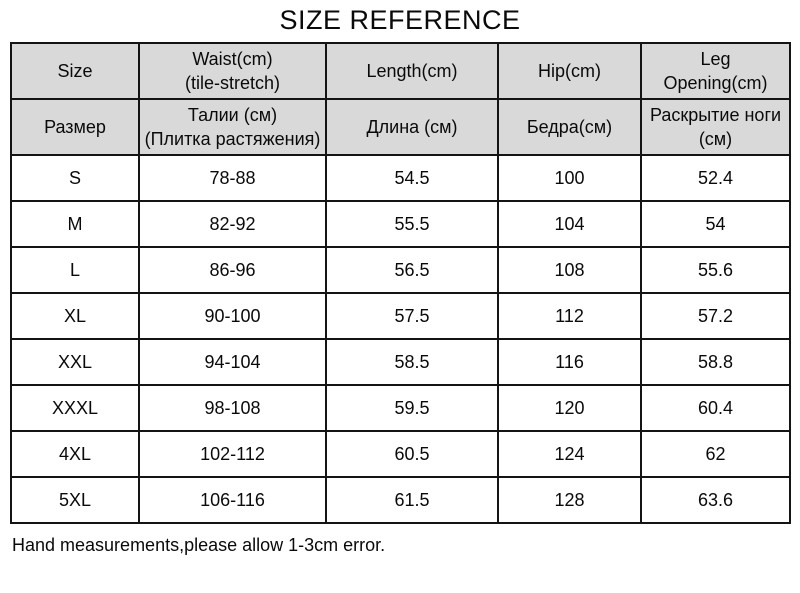  I want to click on hip-cell: 116, so click(569, 362).